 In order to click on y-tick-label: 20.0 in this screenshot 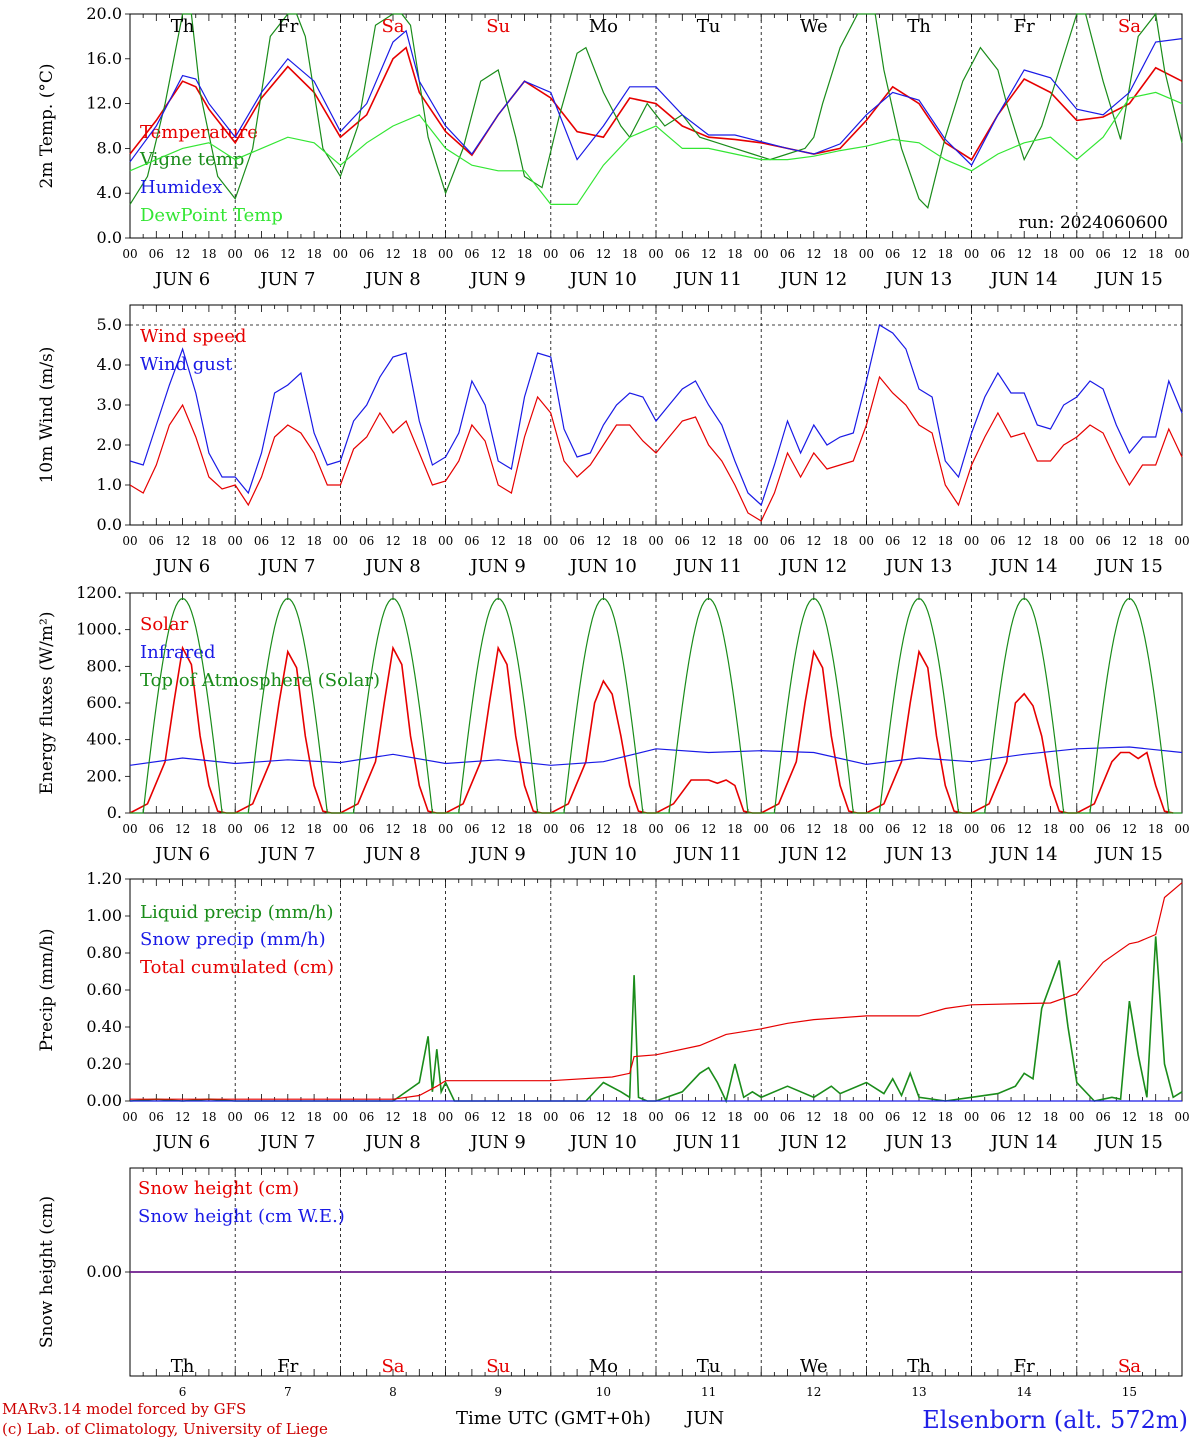, I will do `click(104, 13)`.